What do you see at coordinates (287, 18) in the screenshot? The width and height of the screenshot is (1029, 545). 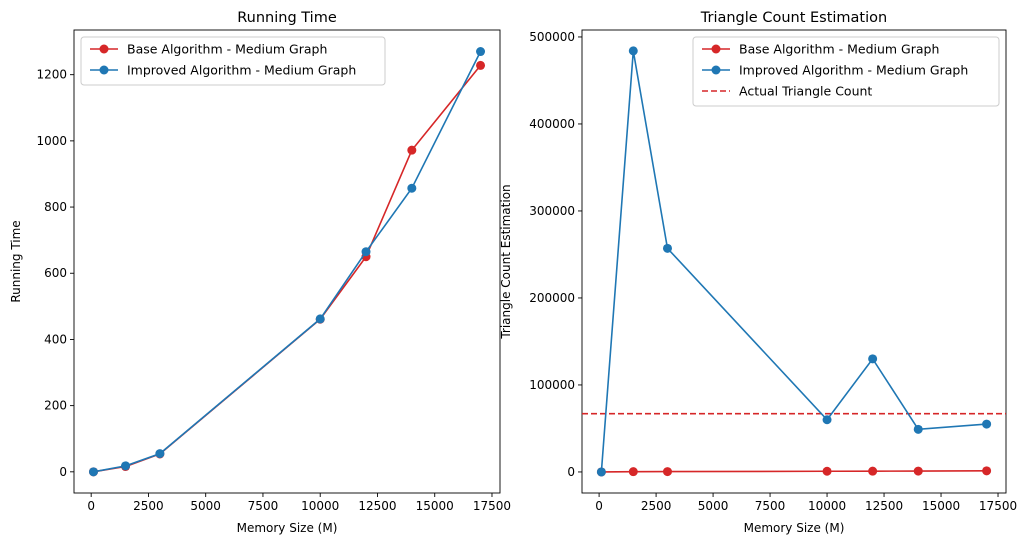 I see `chart-title: Running Time` at bounding box center [287, 18].